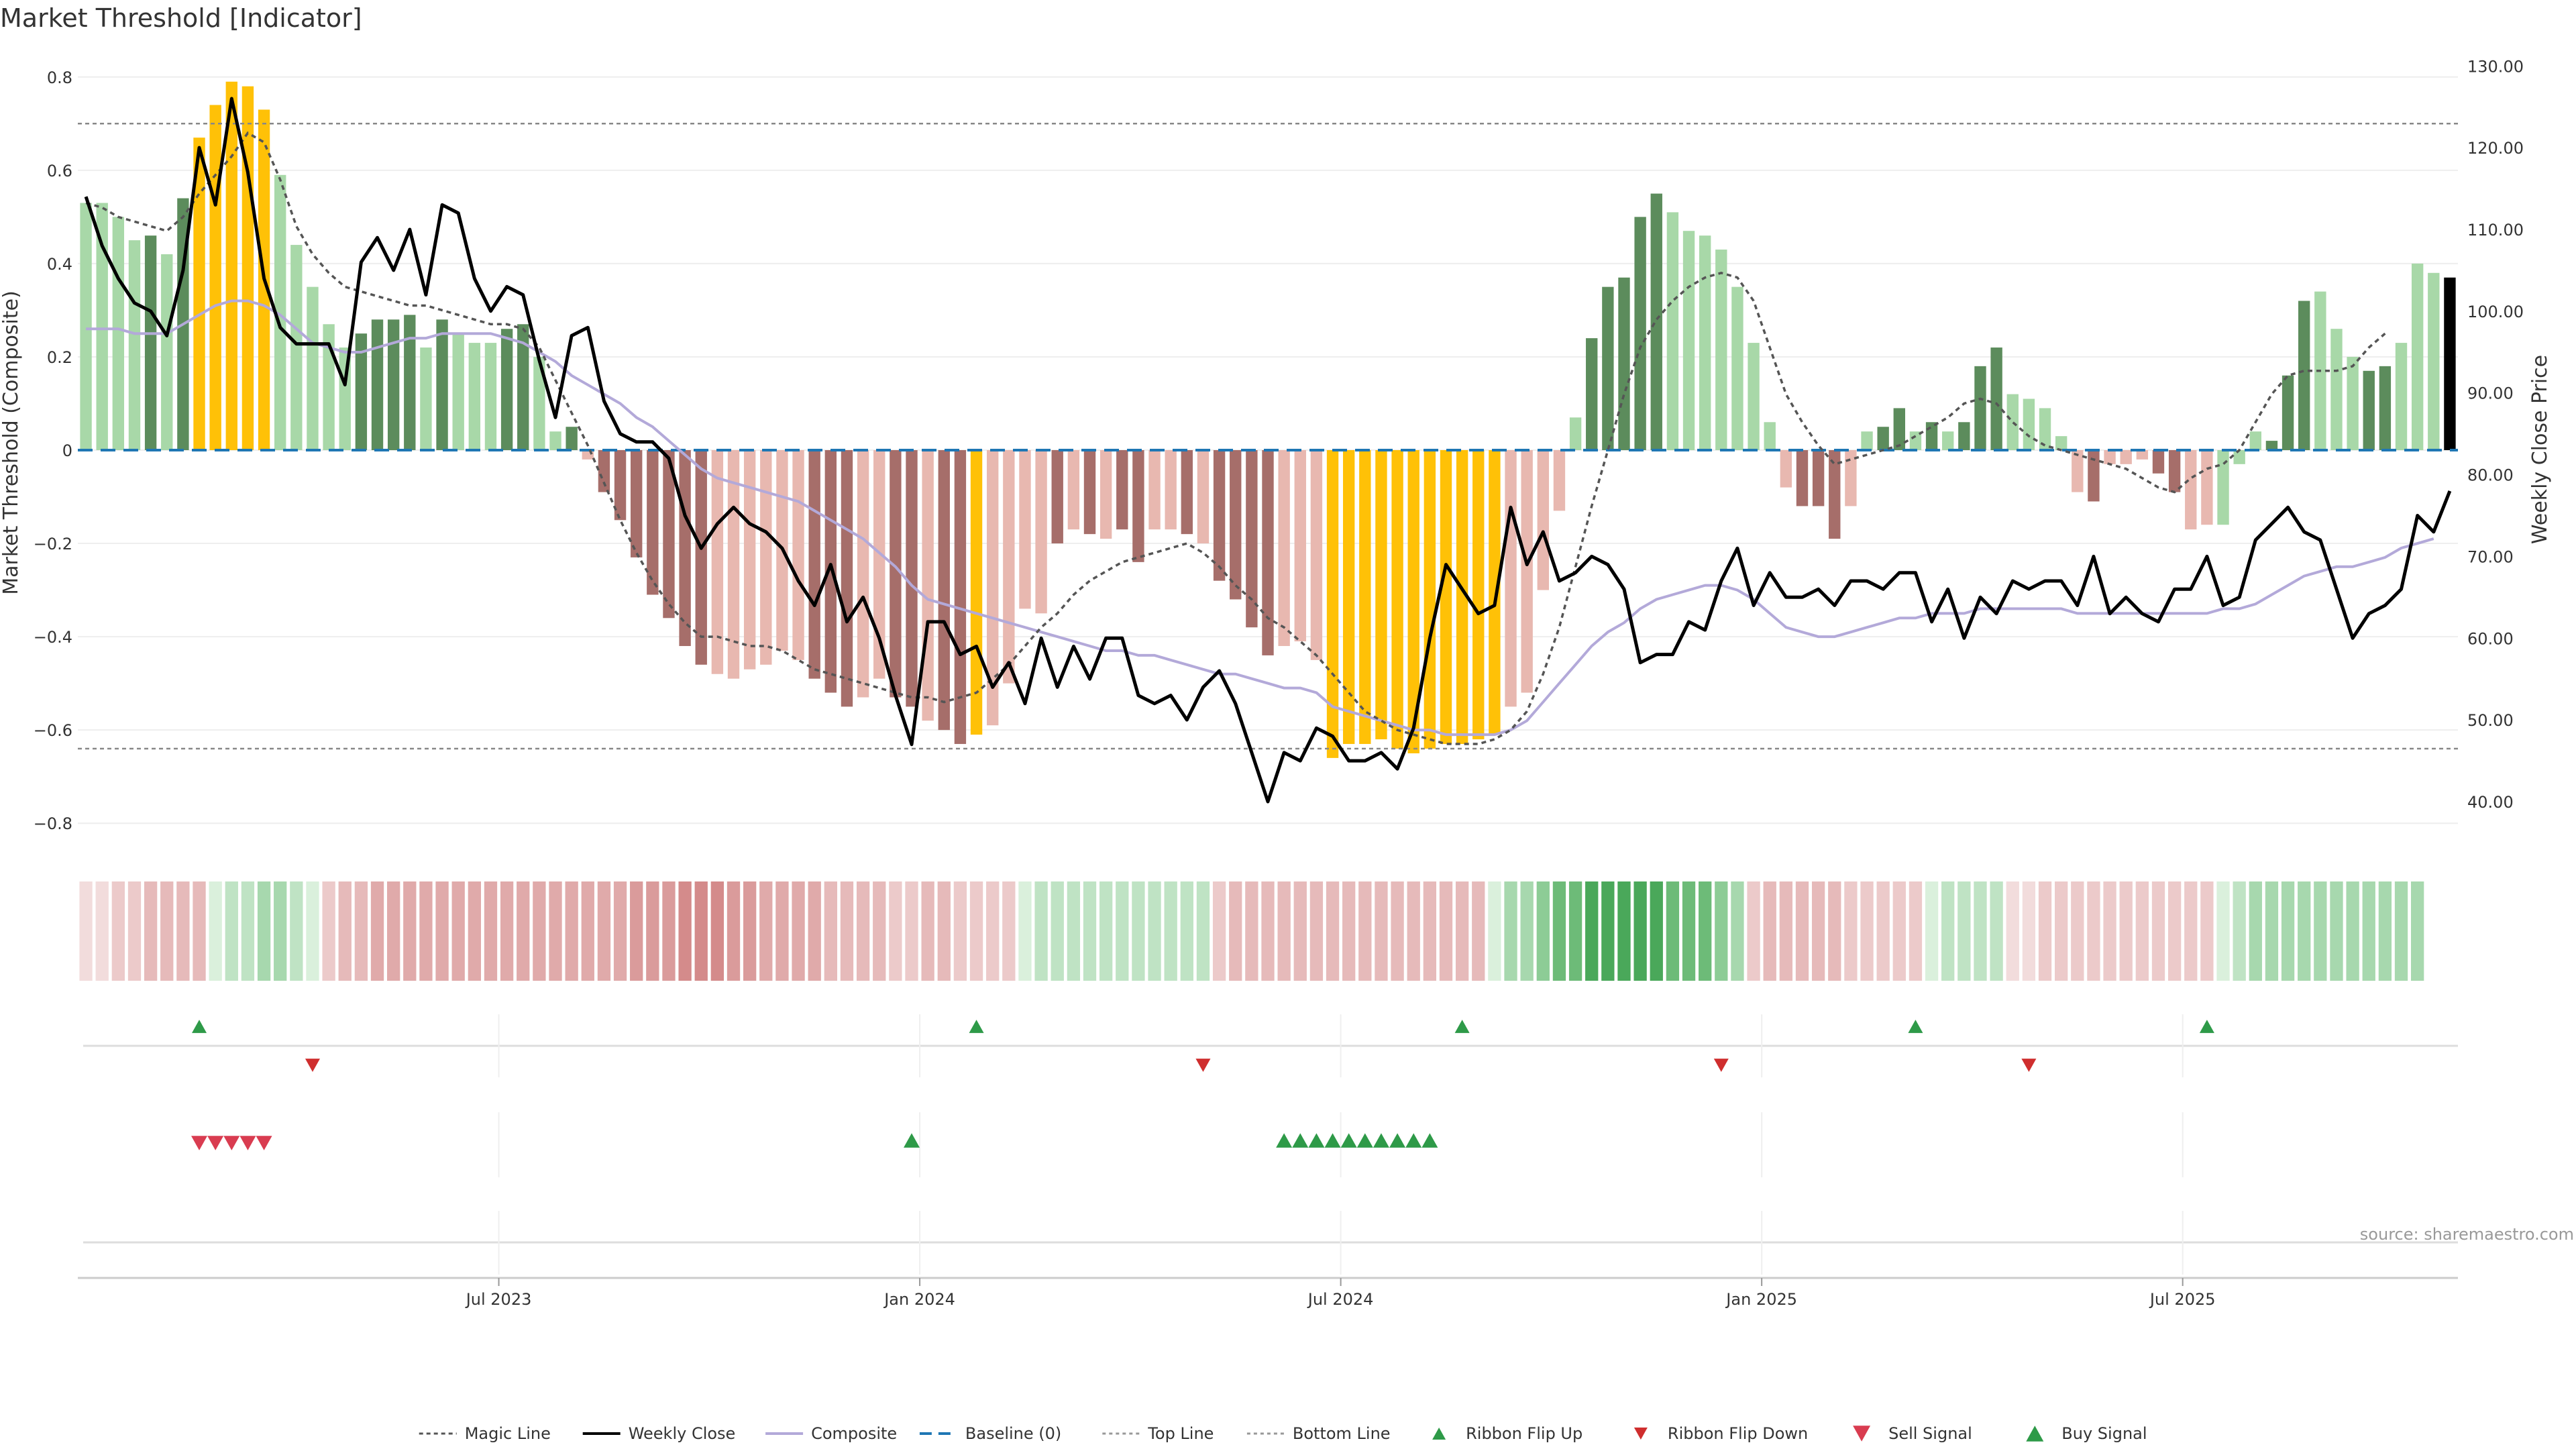 The image size is (2576, 1449). What do you see at coordinates (53, 730) in the screenshot?
I see `left-tick-label: −0.6` at bounding box center [53, 730].